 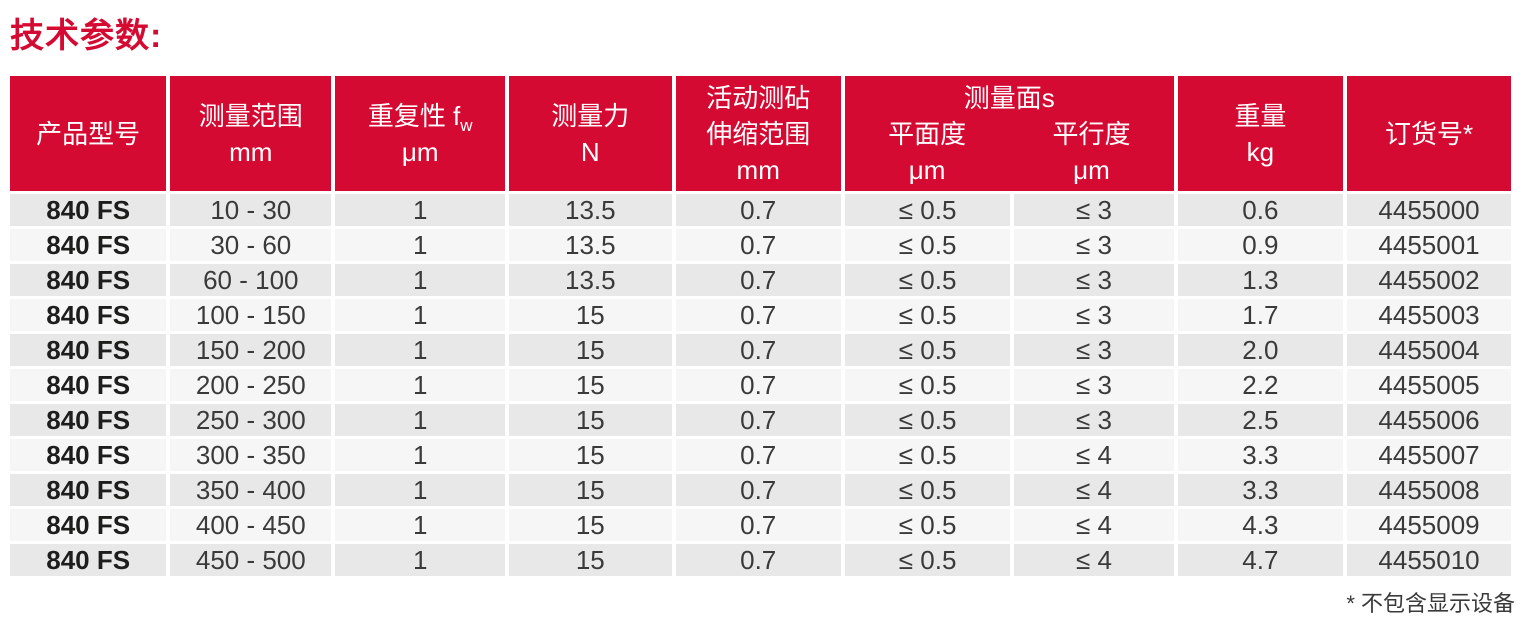 What do you see at coordinates (1260, 420) in the screenshot?
I see `table-cell: 2.5` at bounding box center [1260, 420].